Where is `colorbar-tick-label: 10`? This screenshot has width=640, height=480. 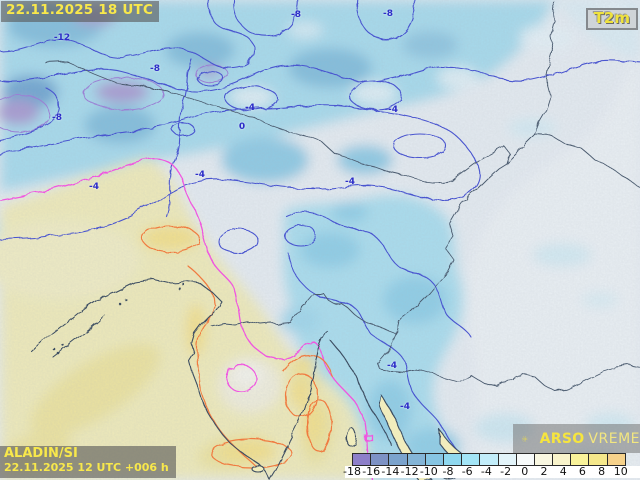
colorbar-tick-label: 10 is located at coordinates (620, 471).